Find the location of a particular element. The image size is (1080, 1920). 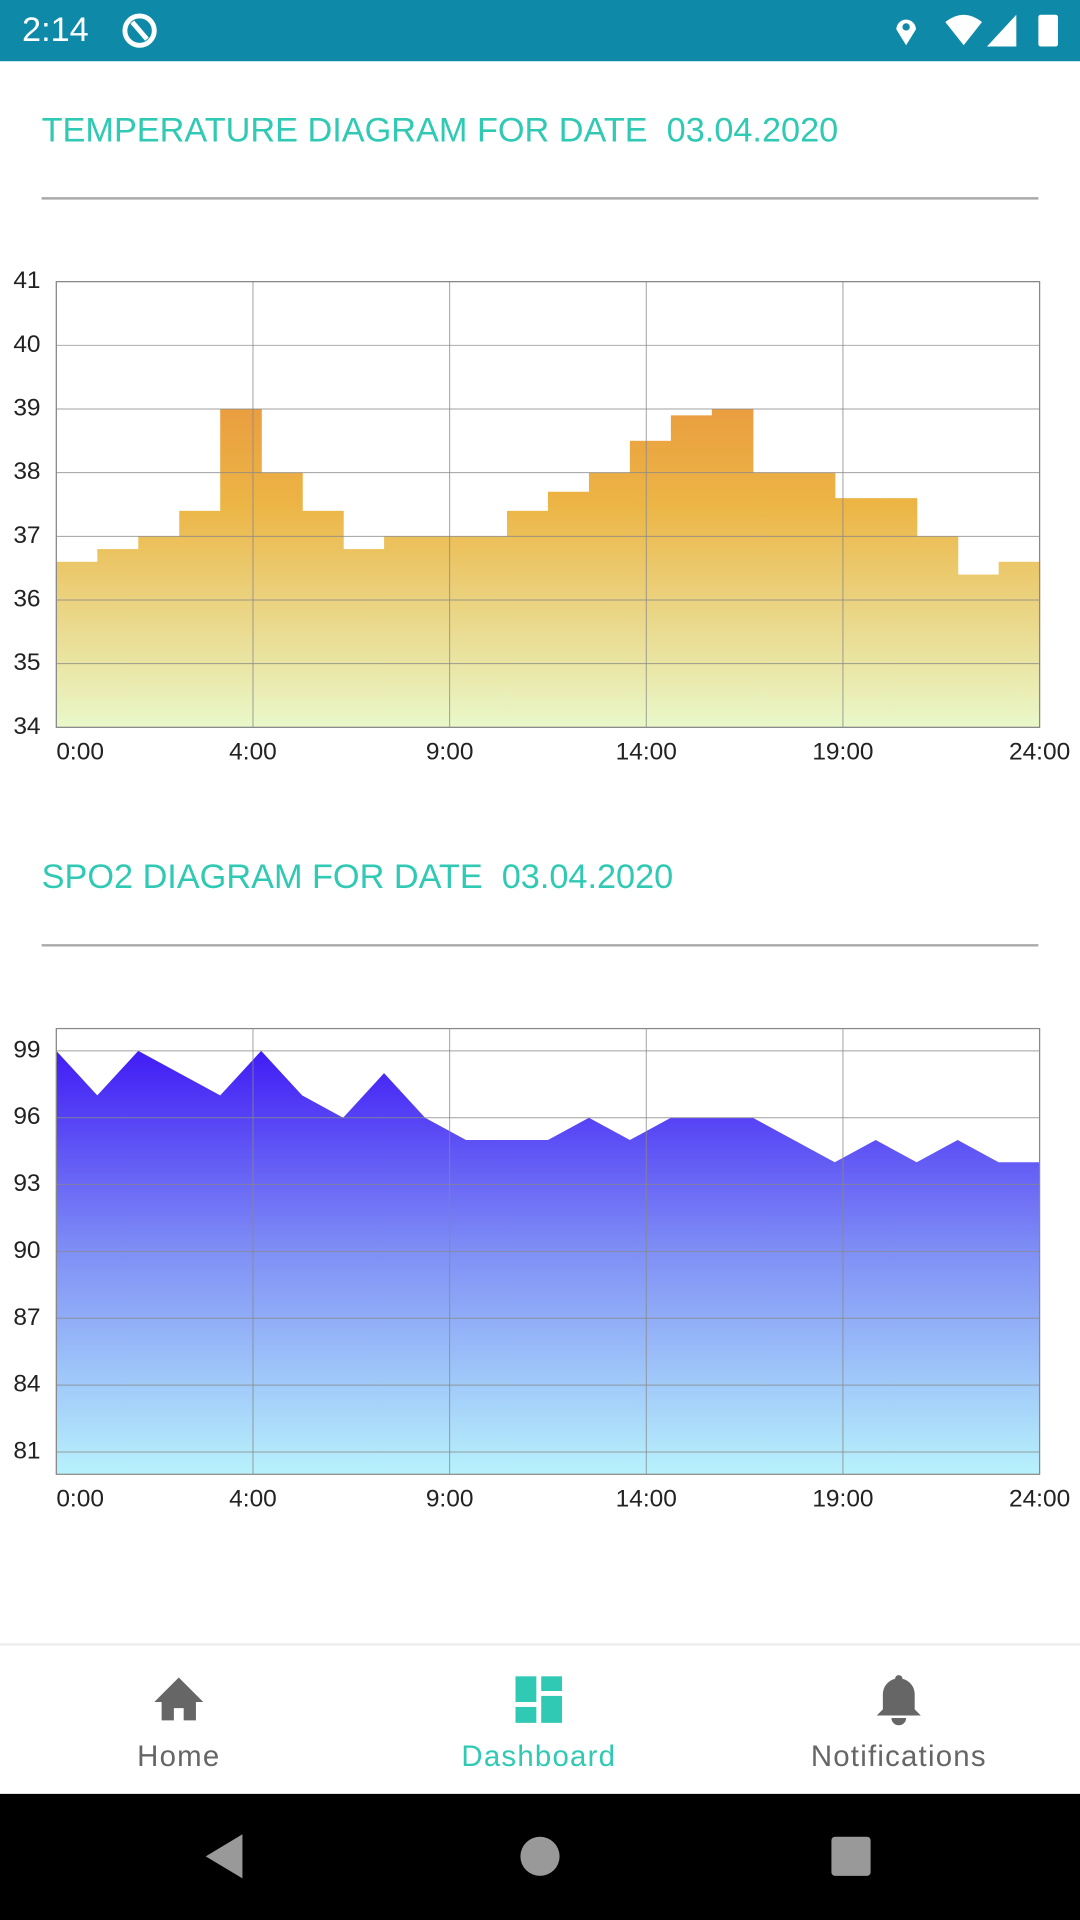

y-tick-label: 40 is located at coordinates (26, 344).